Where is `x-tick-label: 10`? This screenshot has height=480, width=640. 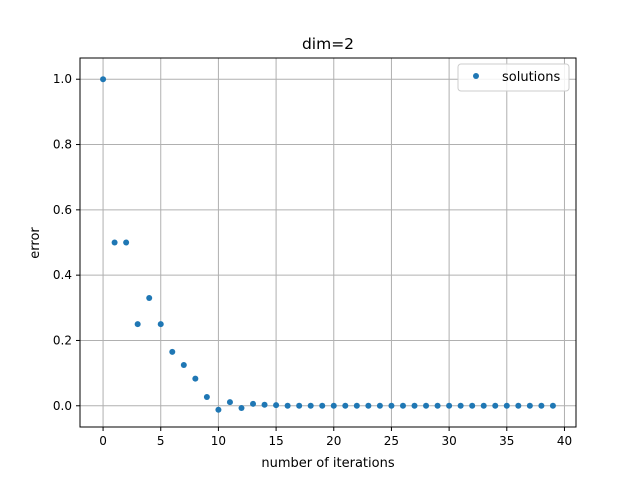 x-tick-label: 10 is located at coordinates (218, 441).